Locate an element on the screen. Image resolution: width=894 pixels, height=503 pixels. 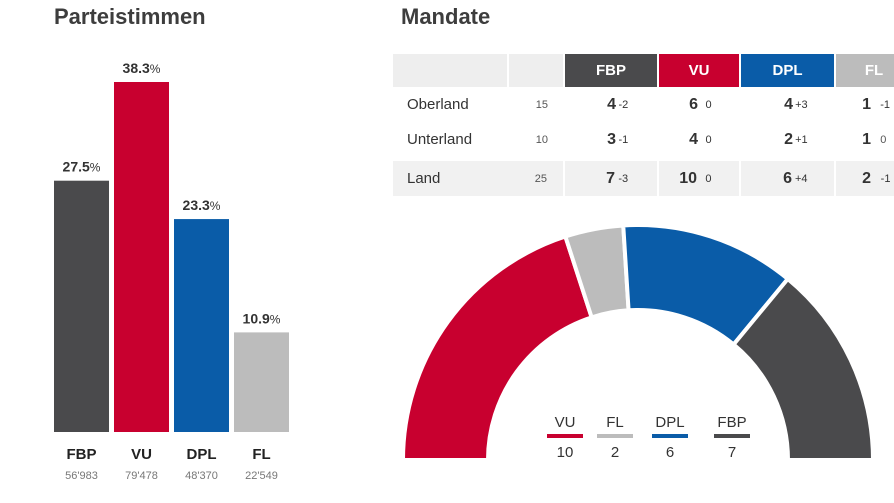
legend-item-dpl: DPL 6 is located at coordinates (670, 437).